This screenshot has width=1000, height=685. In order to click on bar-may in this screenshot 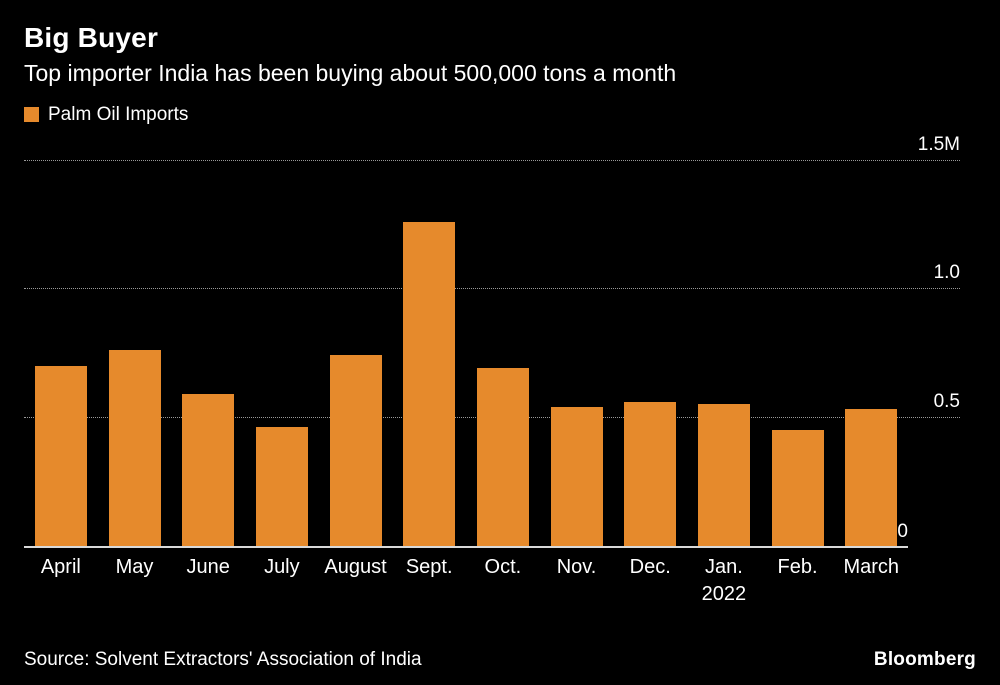, I will do `click(134, 448)`.